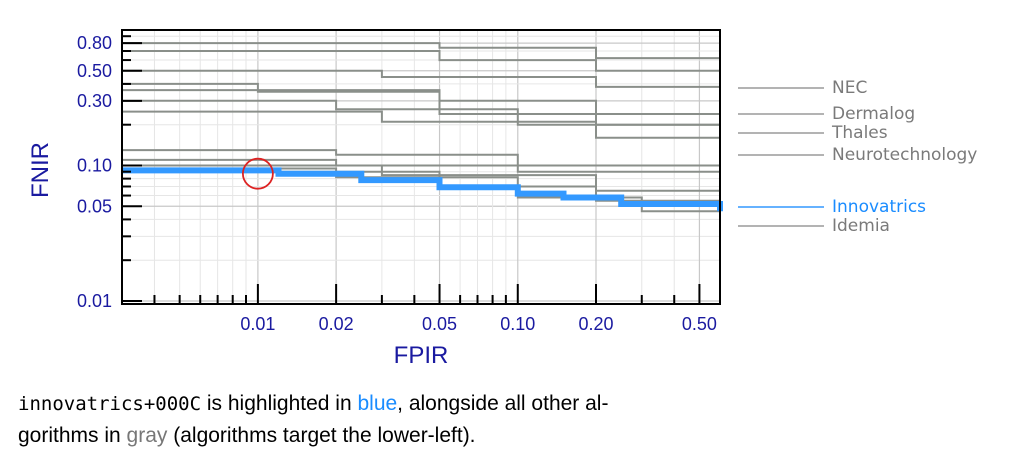 Image resolution: width=1024 pixels, height=475 pixels. I want to click on caption-line2-start: gorithms in, so click(72, 435).